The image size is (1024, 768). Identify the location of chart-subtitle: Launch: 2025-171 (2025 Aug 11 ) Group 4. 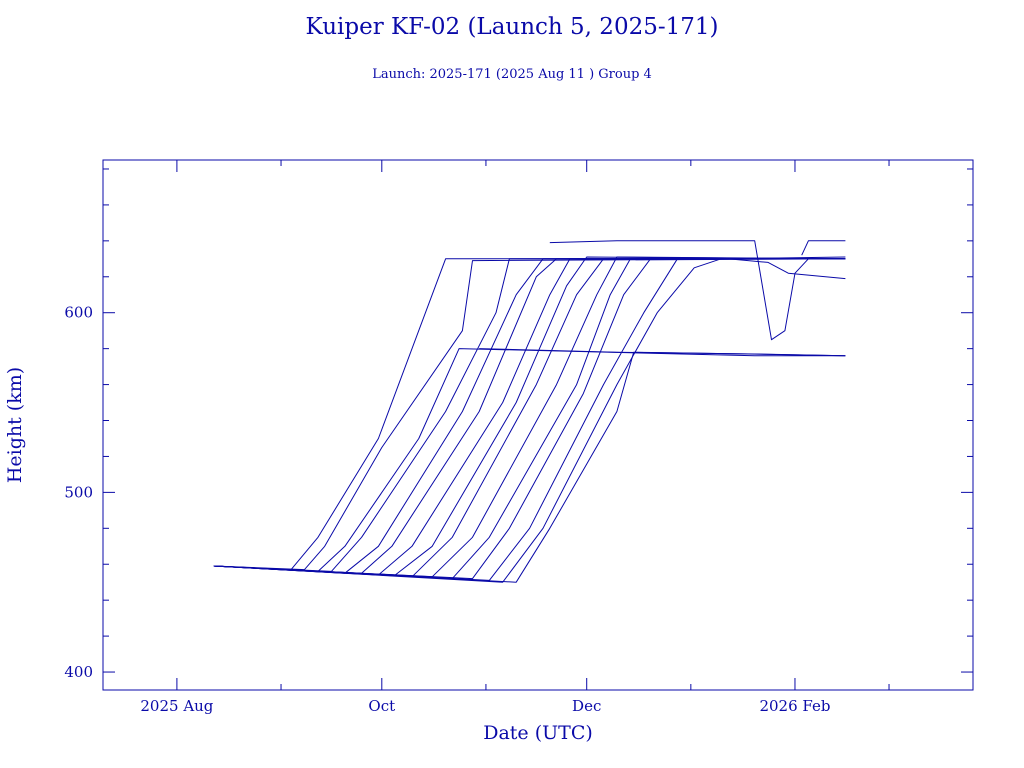
(512, 74).